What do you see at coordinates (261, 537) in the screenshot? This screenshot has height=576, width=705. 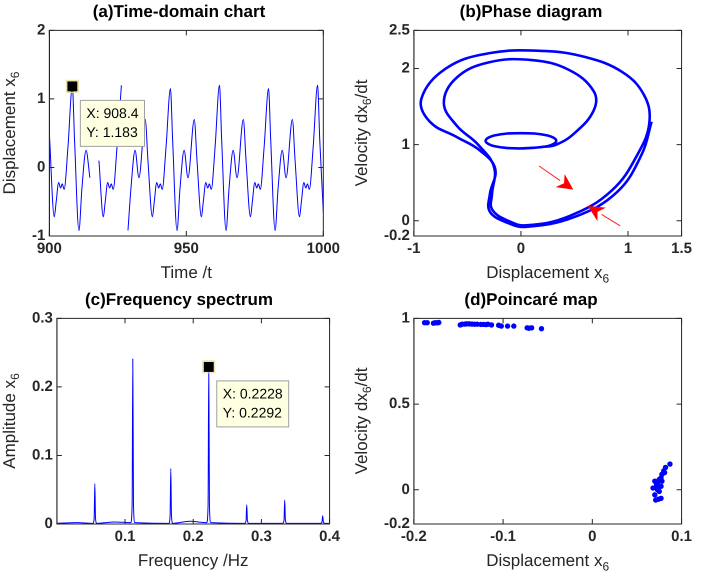 I see `x-tick-label: 0.3` at bounding box center [261, 537].